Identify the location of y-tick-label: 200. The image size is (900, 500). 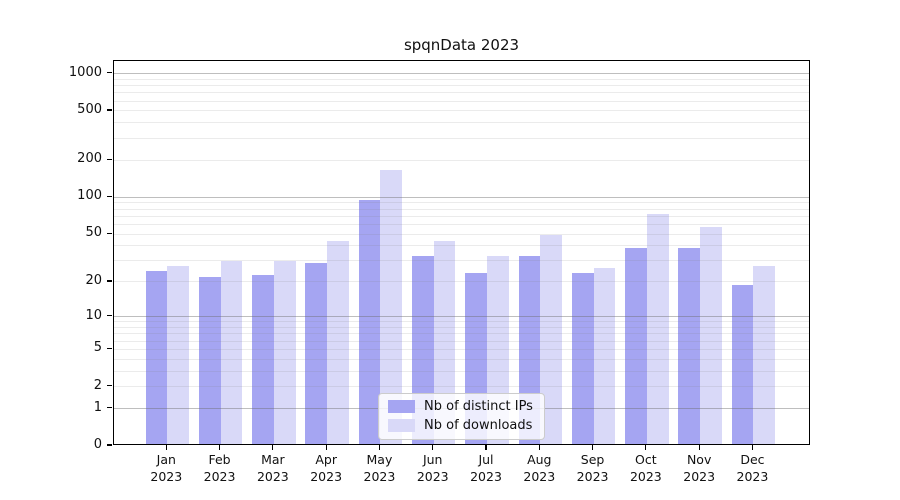
(89, 159).